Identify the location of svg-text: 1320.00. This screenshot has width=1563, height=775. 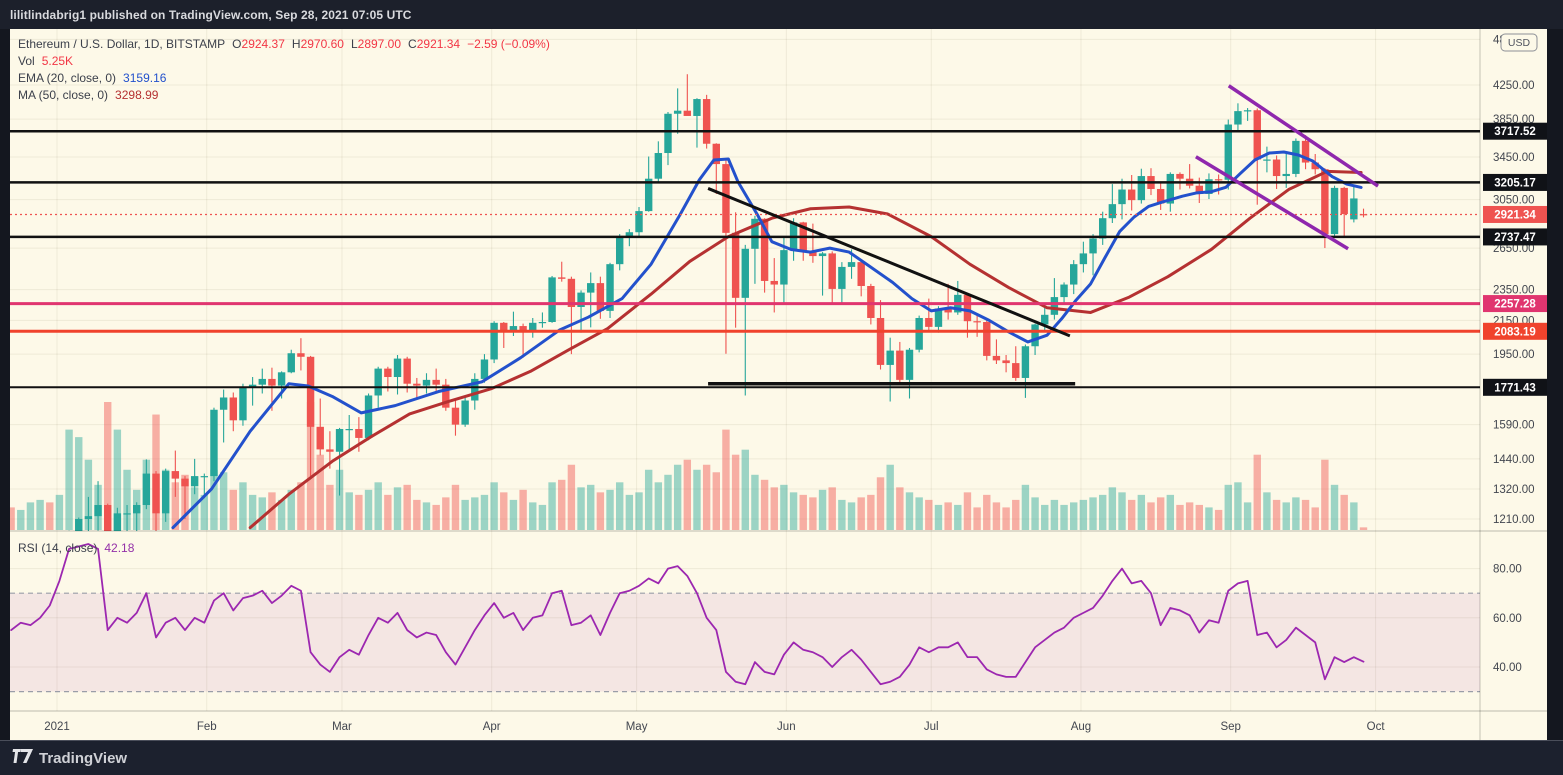
(1514, 490).